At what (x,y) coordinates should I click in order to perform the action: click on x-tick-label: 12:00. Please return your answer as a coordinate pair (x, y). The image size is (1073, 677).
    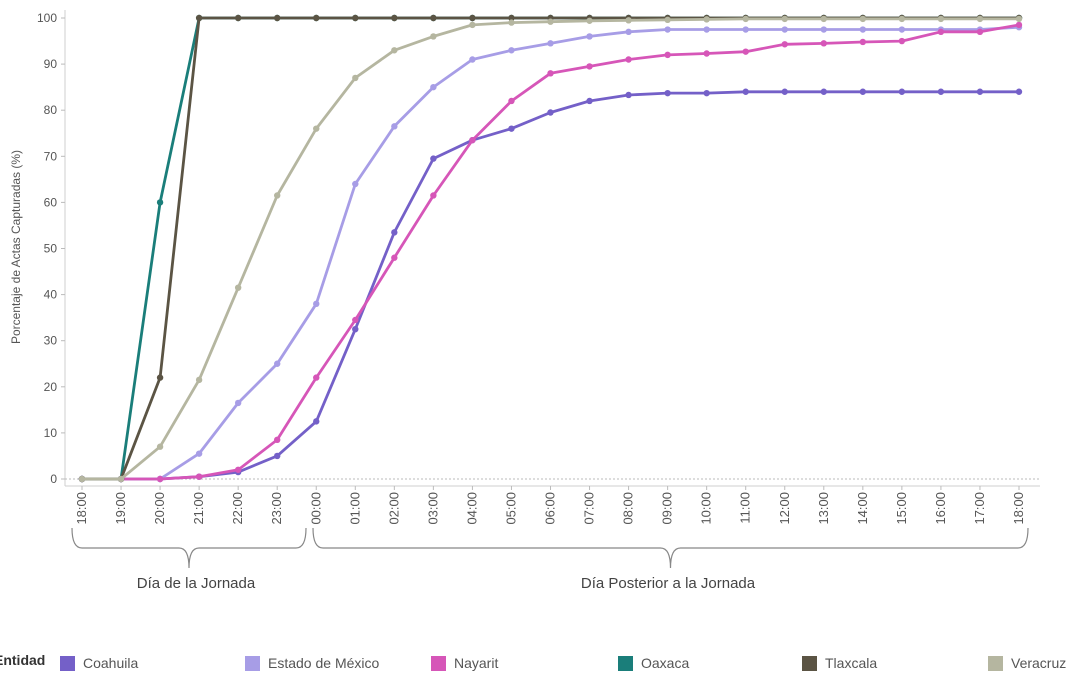
    Looking at the image, I should click on (784, 508).